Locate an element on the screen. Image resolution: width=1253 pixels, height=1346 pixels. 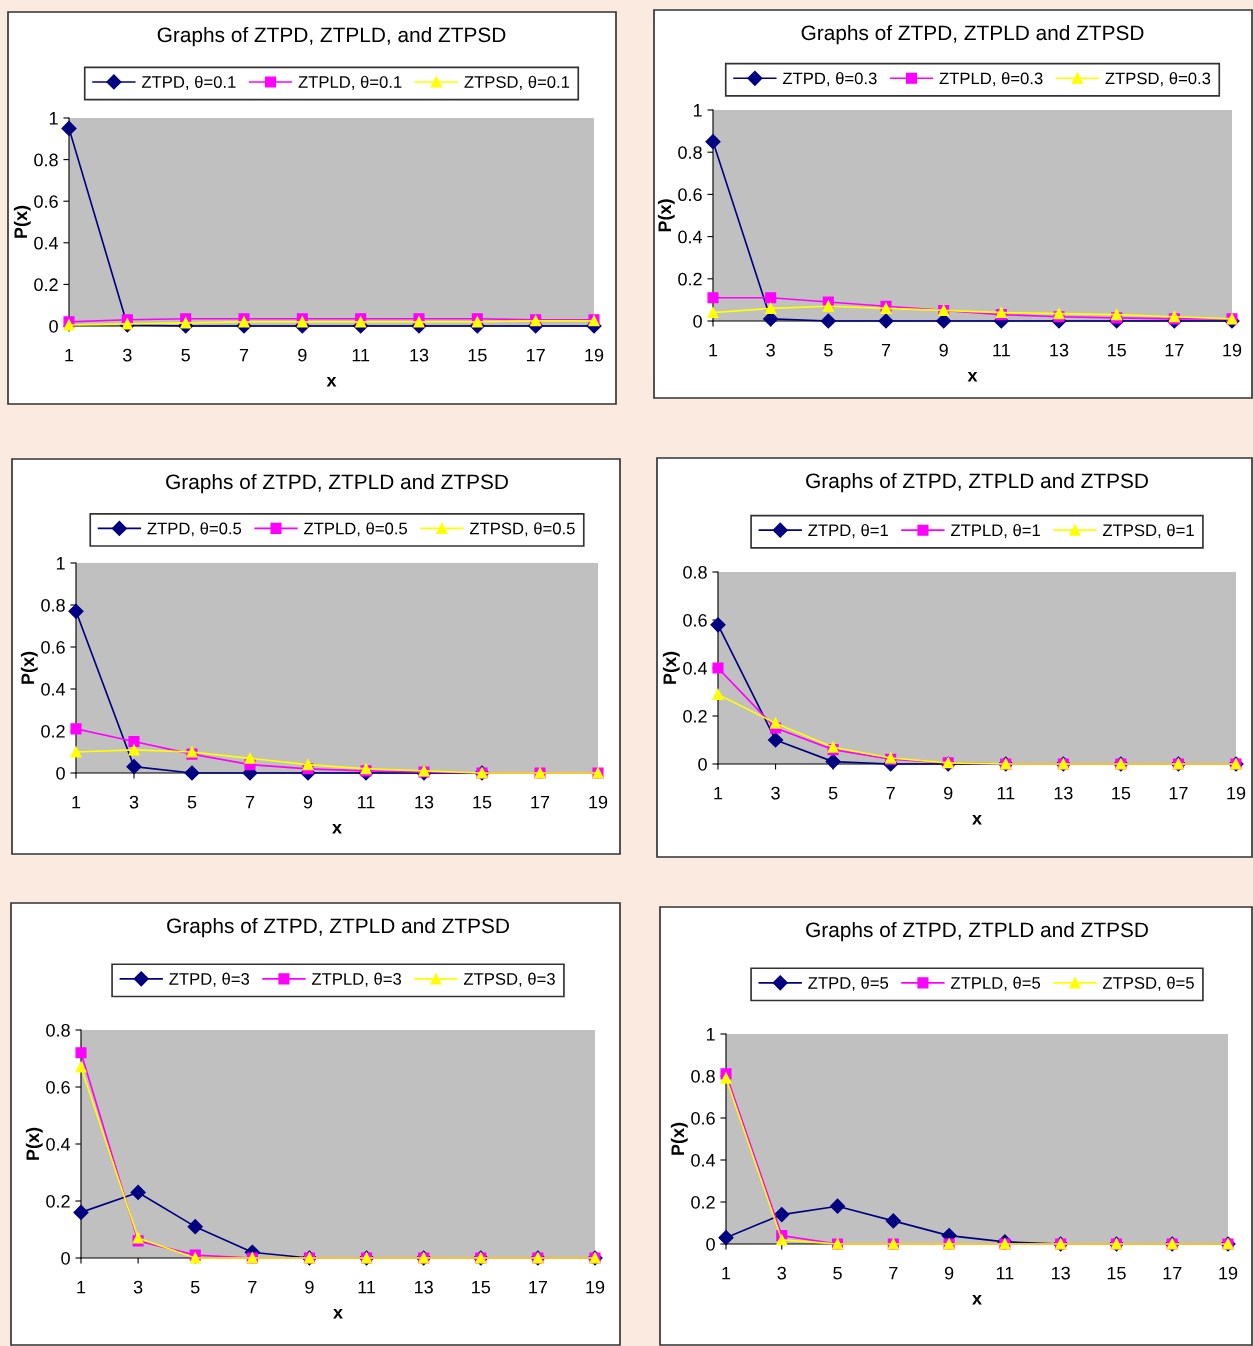
legend-label: ZTPLD, θ=3 is located at coordinates (356, 979).